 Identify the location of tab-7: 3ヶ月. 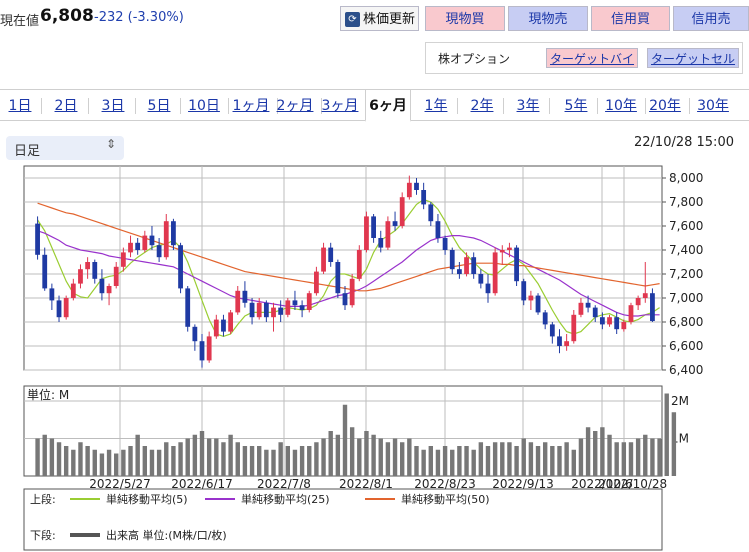
(340, 106).